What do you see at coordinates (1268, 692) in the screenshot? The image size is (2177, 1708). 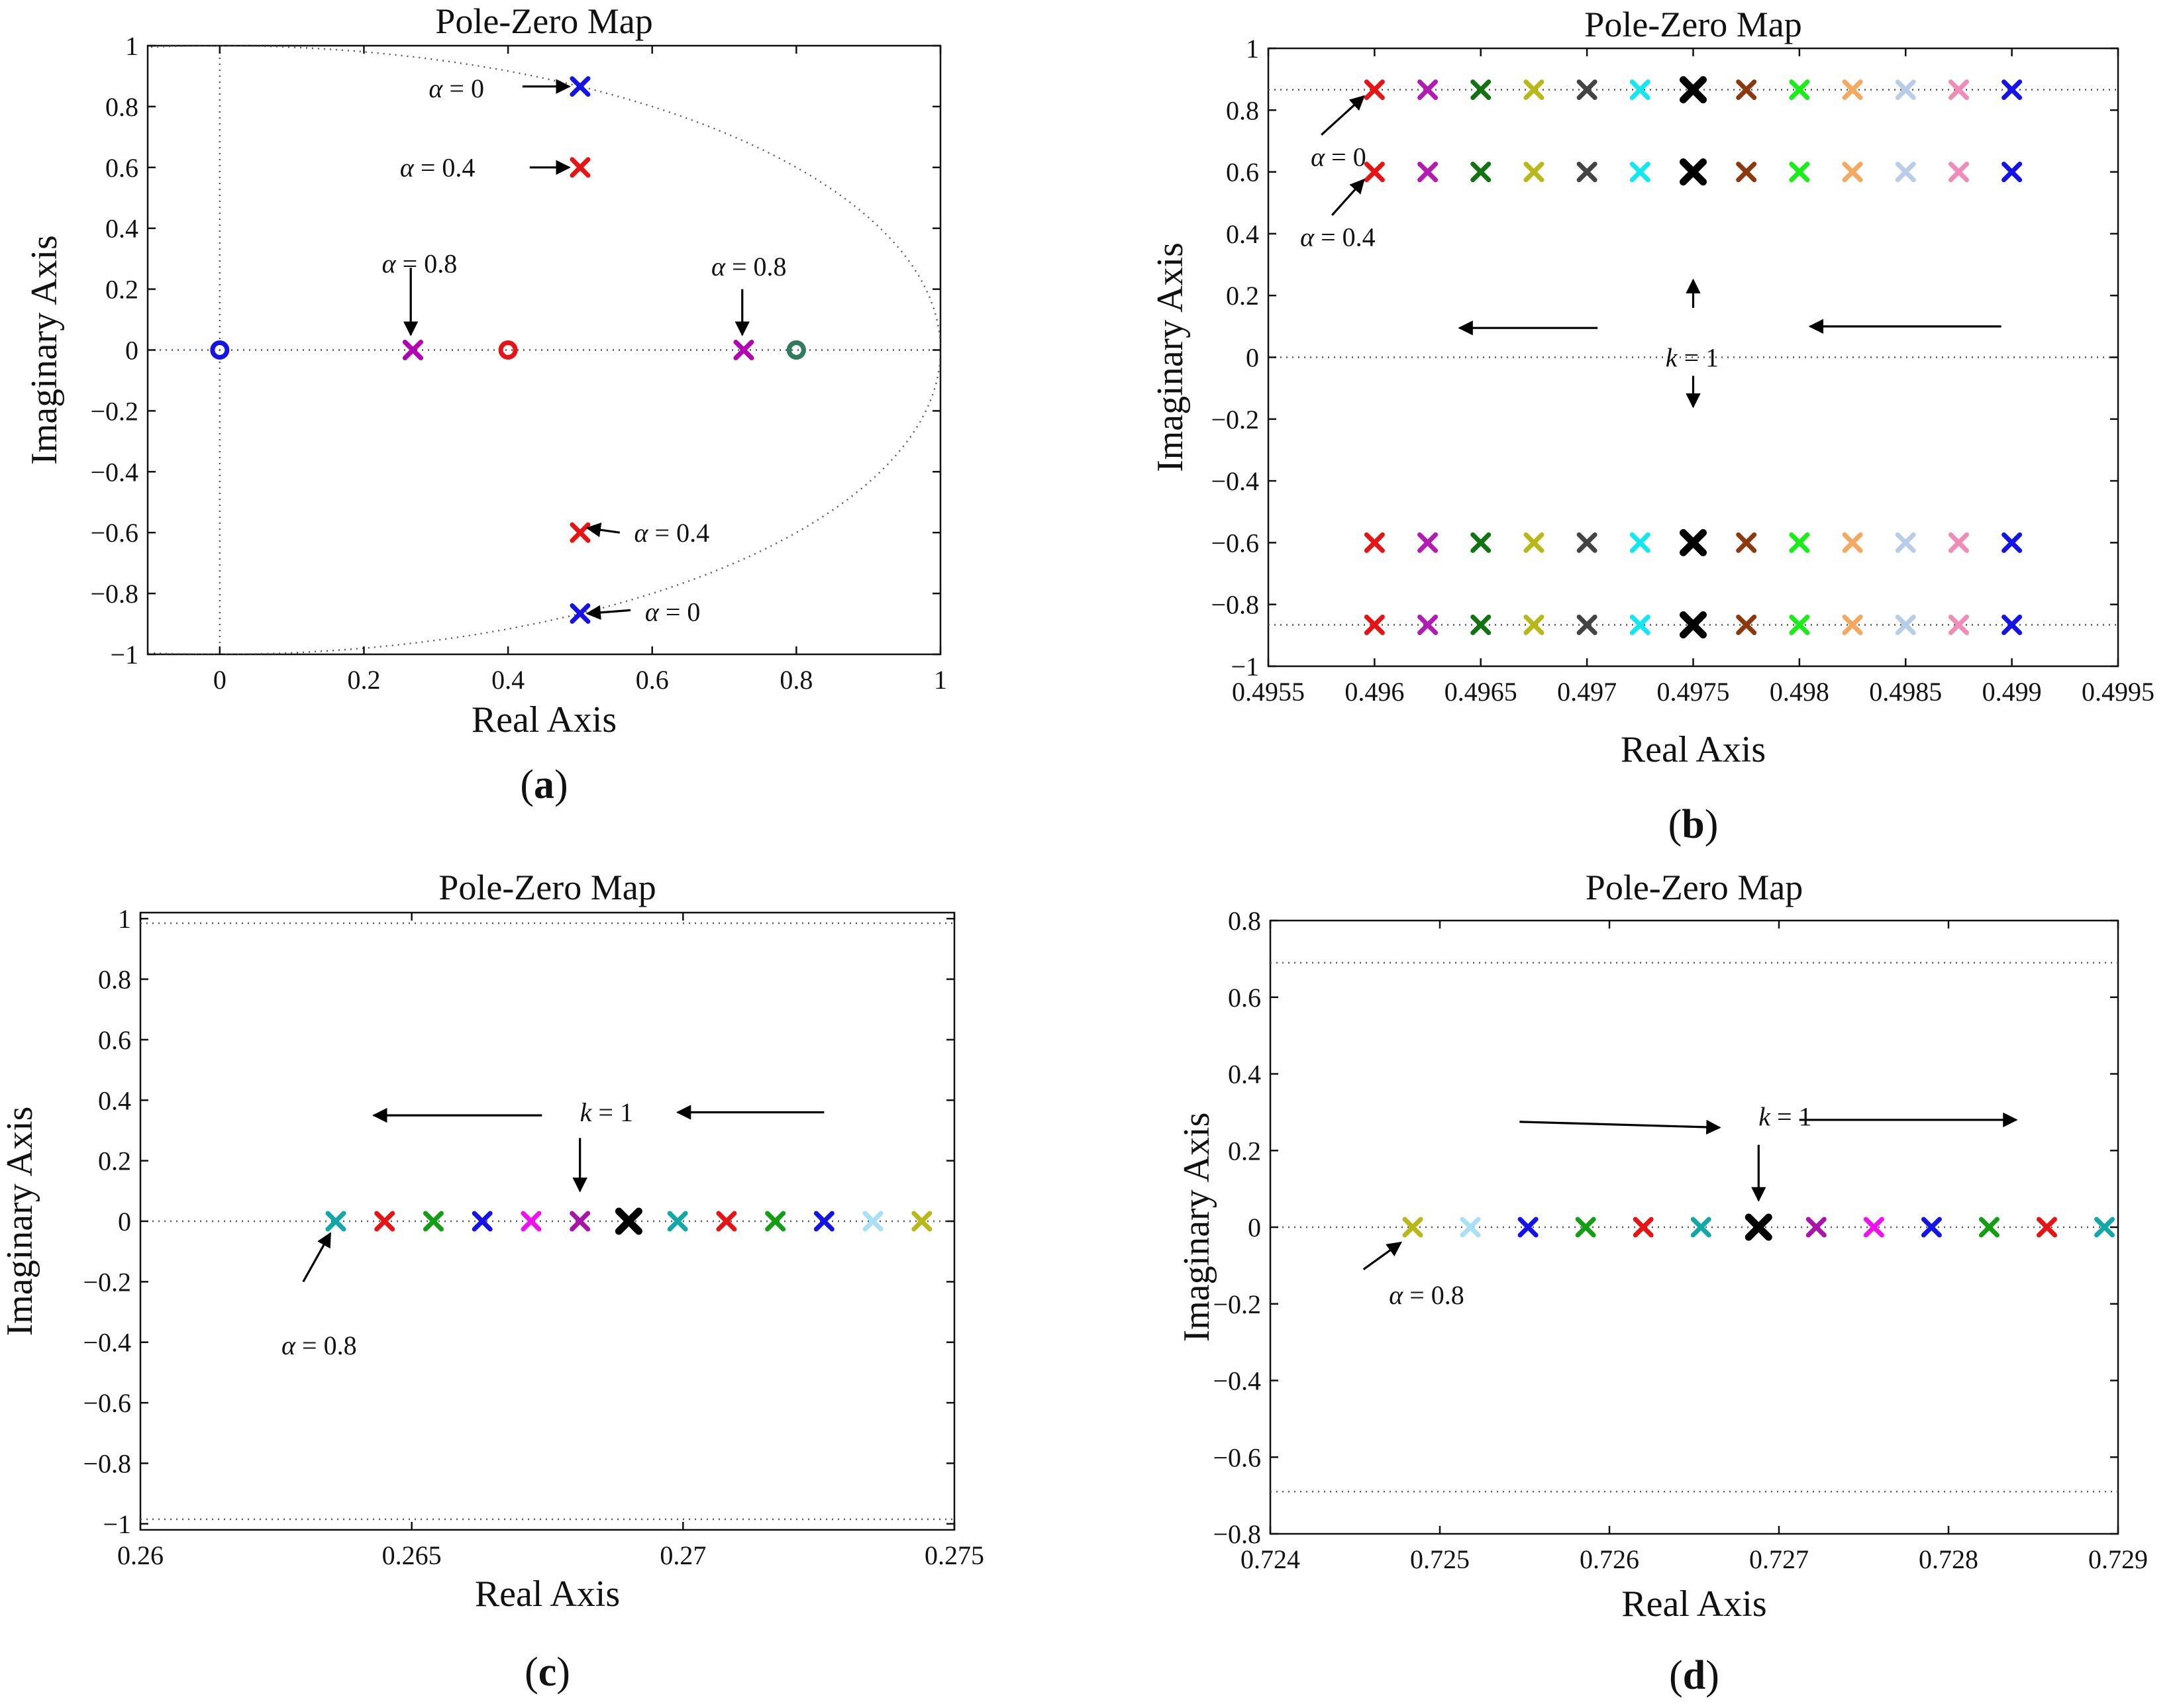 I see `x-tick-label: 0.4955` at bounding box center [1268, 692].